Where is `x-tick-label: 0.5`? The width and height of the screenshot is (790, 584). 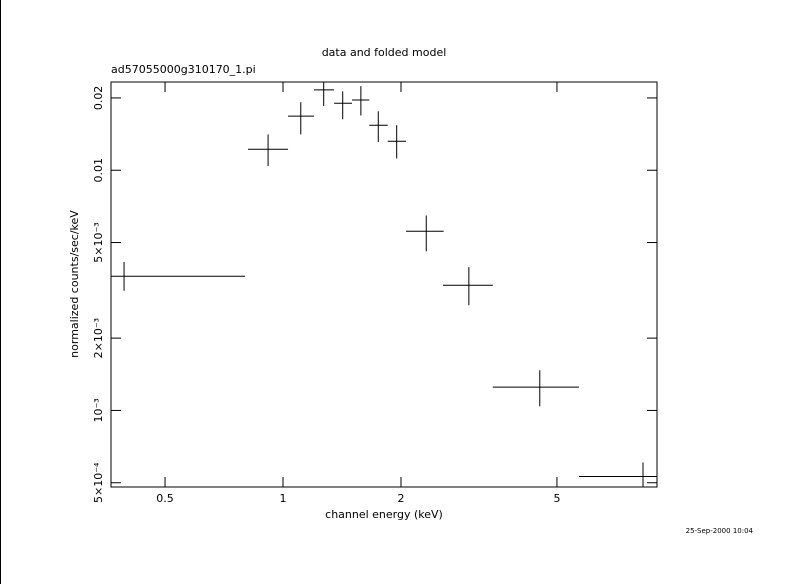 x-tick-label: 0.5 is located at coordinates (165, 498).